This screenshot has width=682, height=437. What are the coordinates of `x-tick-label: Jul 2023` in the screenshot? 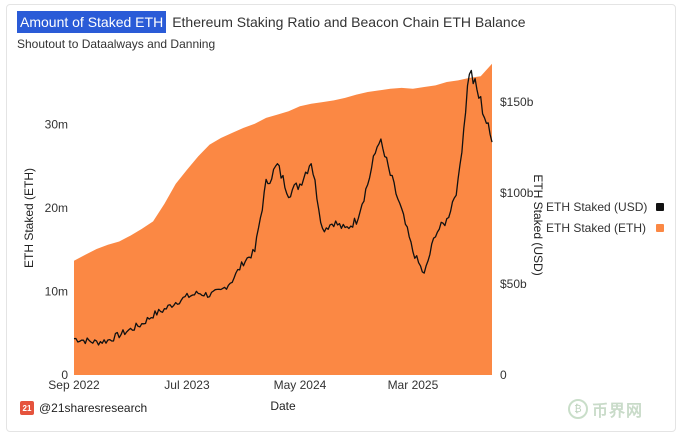 It's located at (187, 385).